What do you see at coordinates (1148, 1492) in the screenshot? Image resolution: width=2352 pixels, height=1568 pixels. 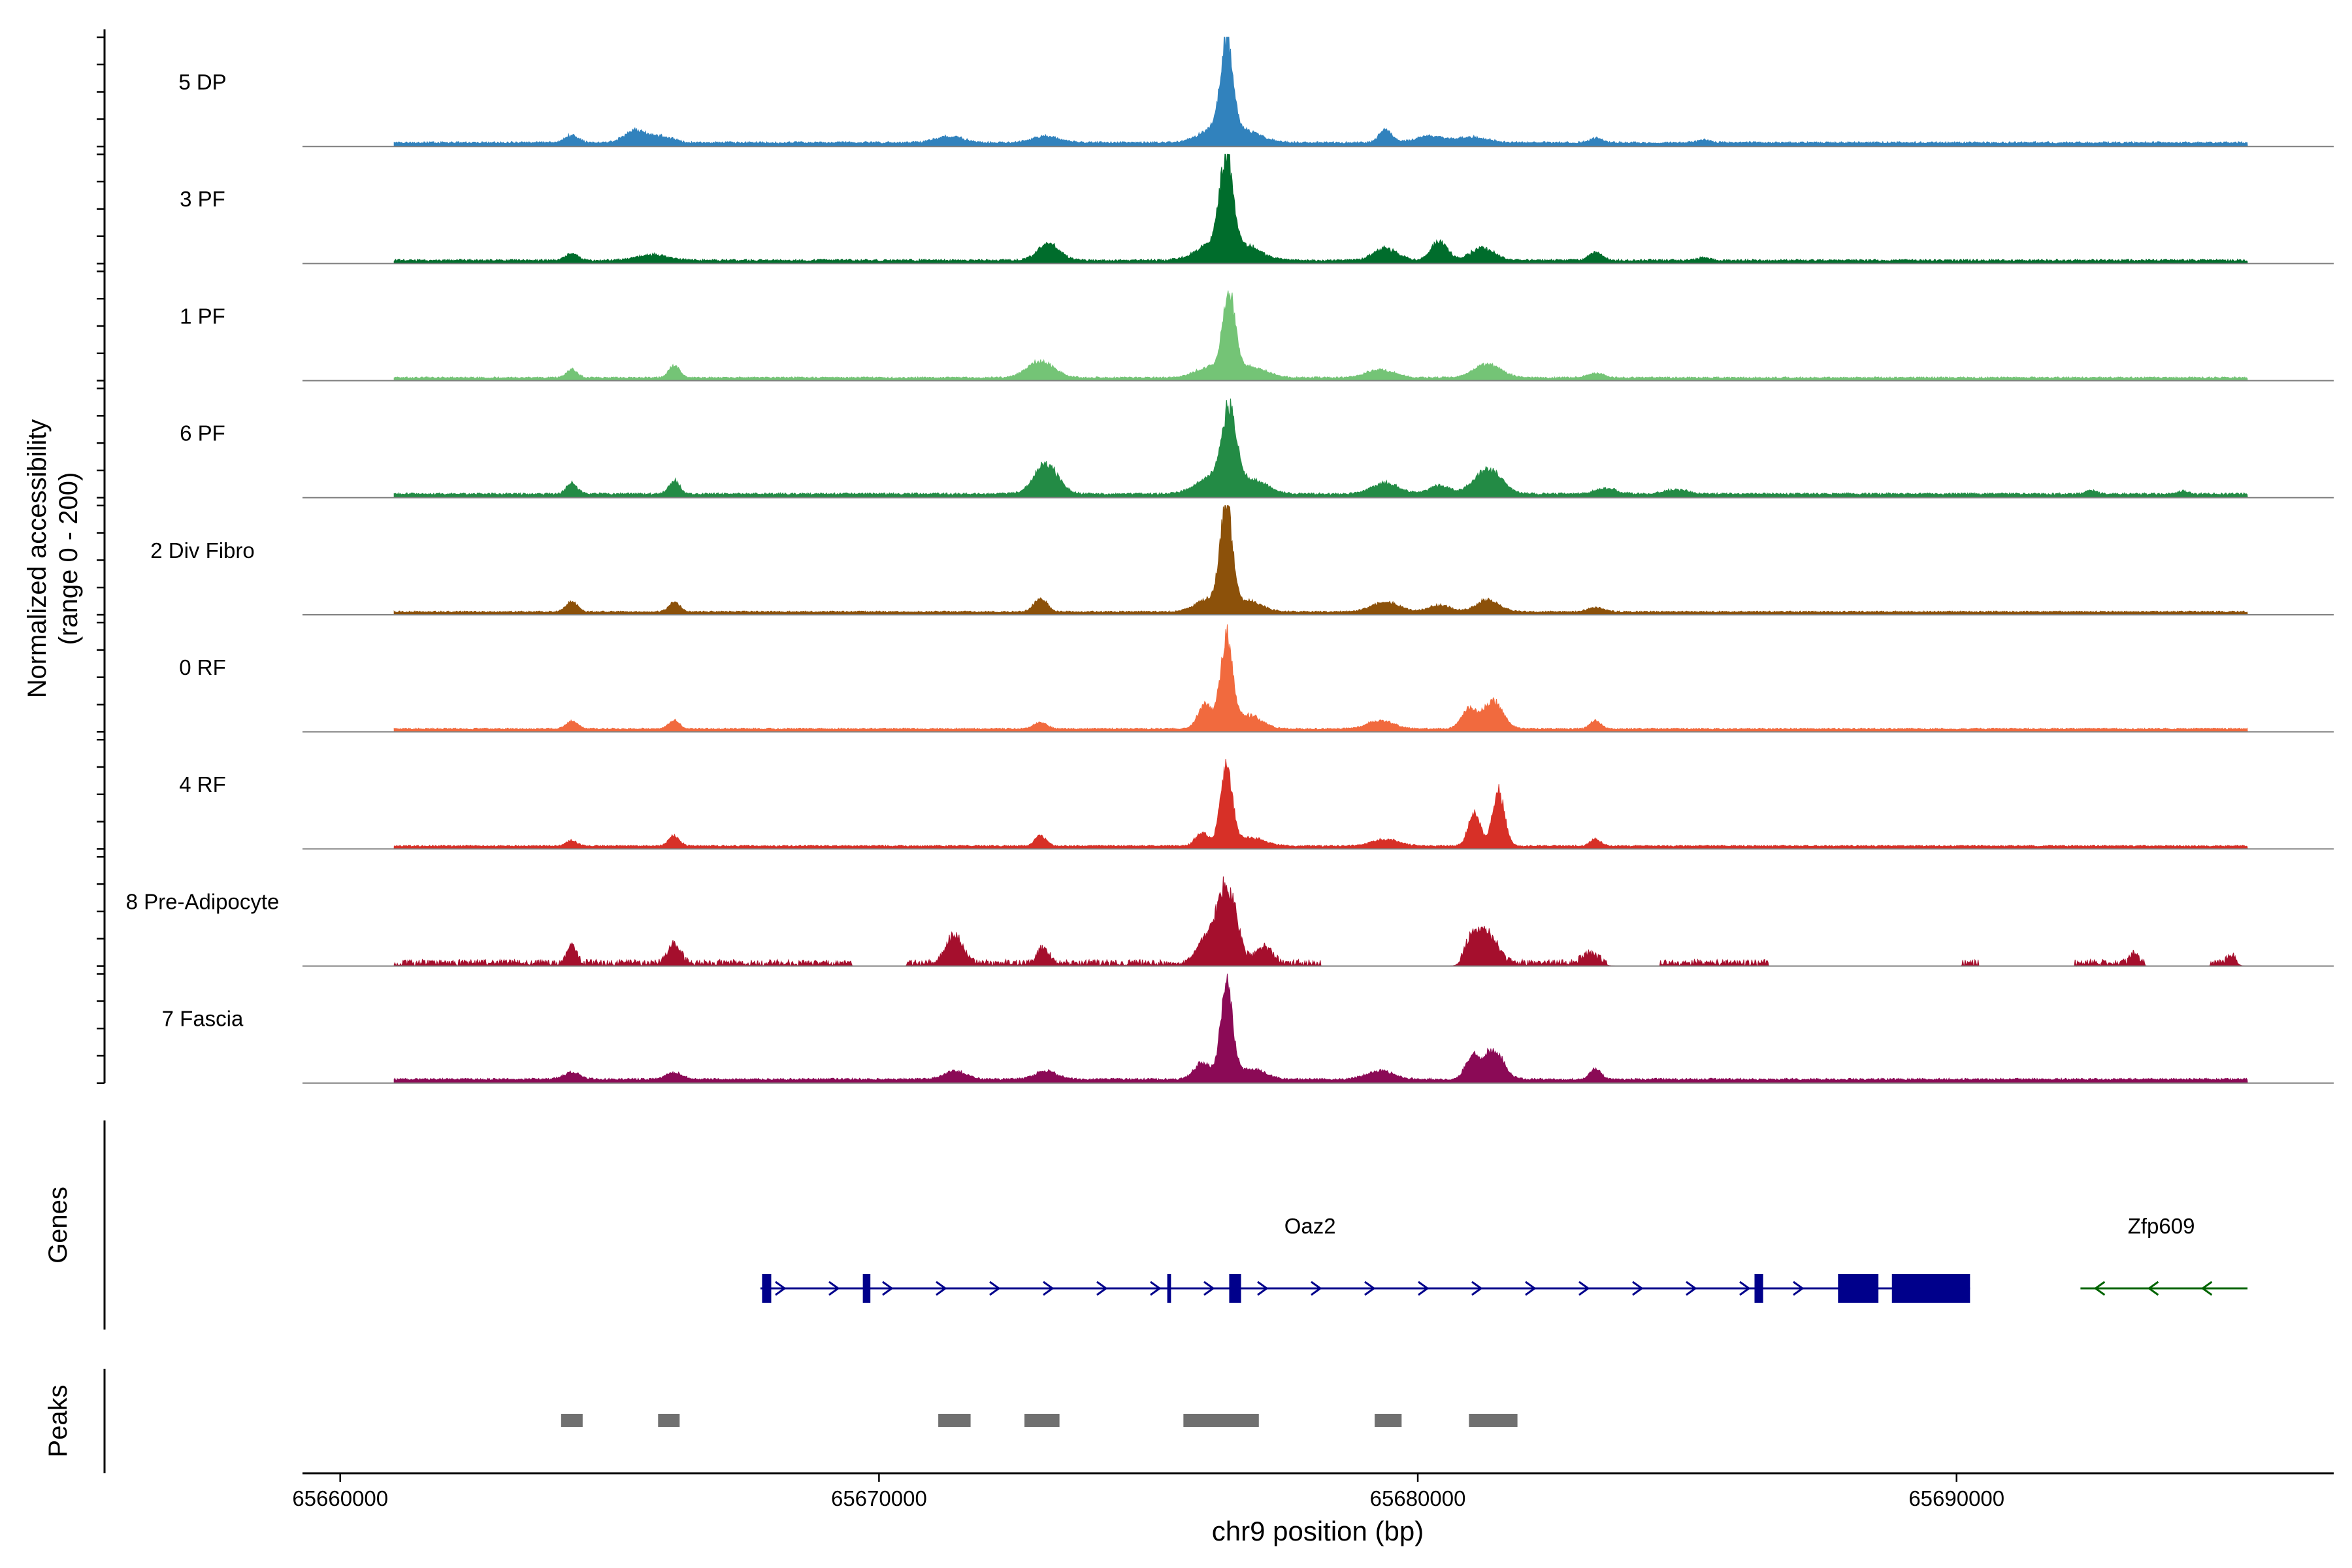 I see `x-axis-ticks: 65660000 65670000 65680000 65690000` at bounding box center [1148, 1492].